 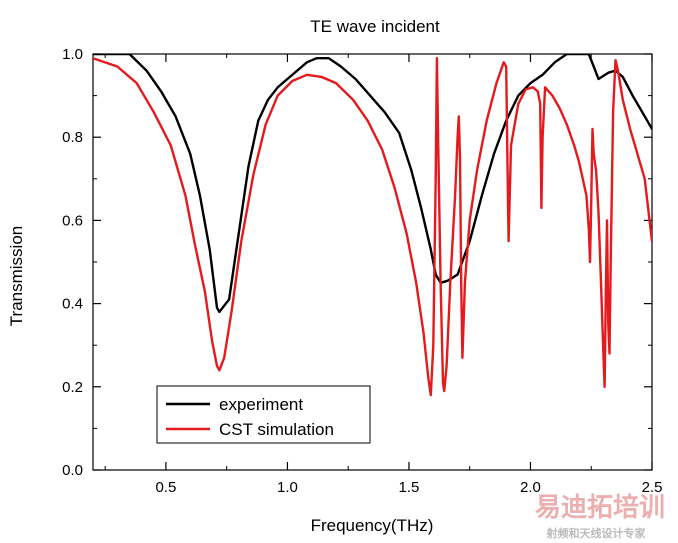 I want to click on x-tick-label: 2.0, so click(x=530, y=487).